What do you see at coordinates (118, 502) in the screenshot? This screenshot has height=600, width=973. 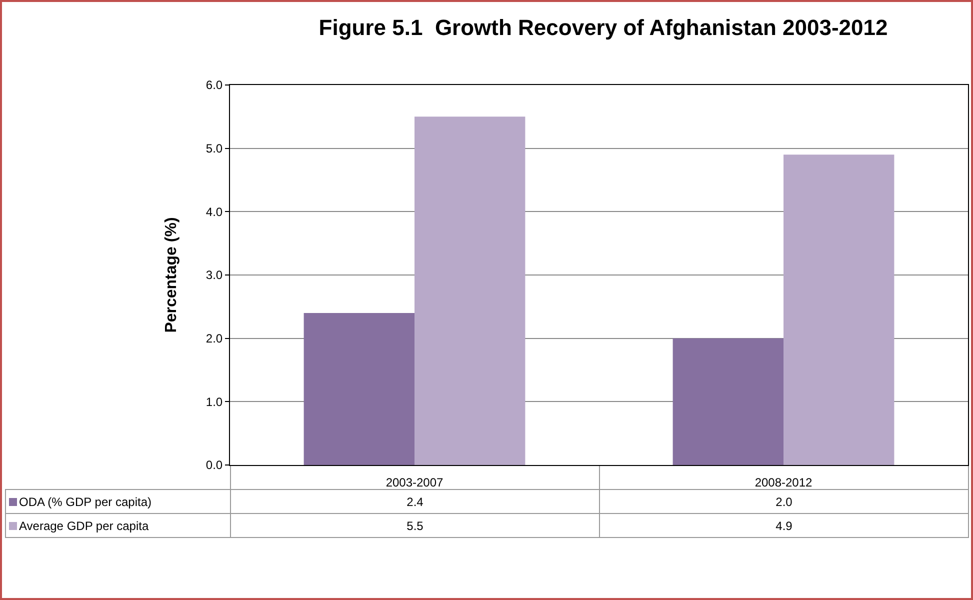 I see `legend-label: ODA (% GDP per capita)` at bounding box center [118, 502].